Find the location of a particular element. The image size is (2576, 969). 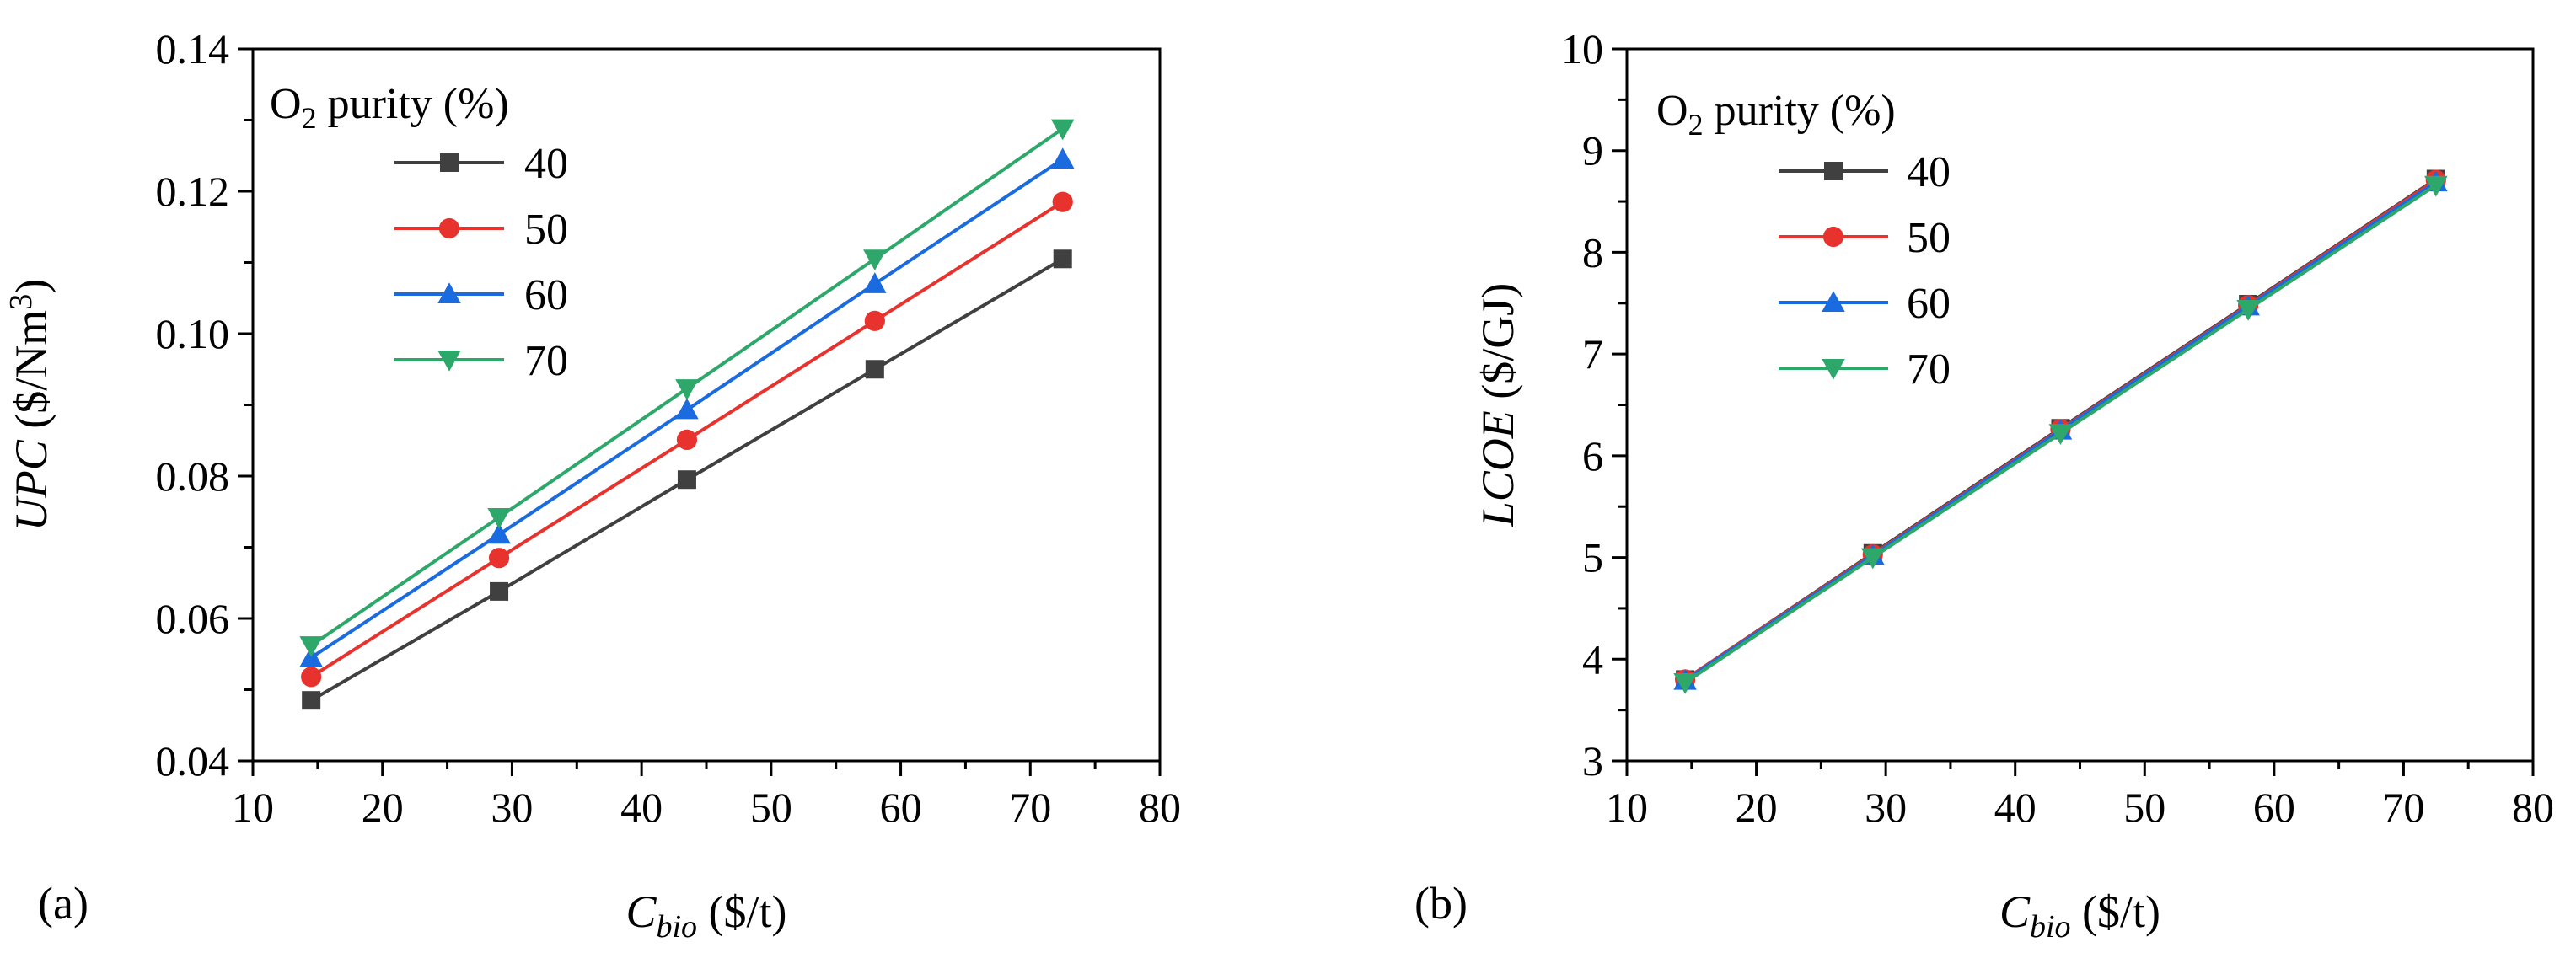

y-tick-label: 0.04 is located at coordinates (193, 761).